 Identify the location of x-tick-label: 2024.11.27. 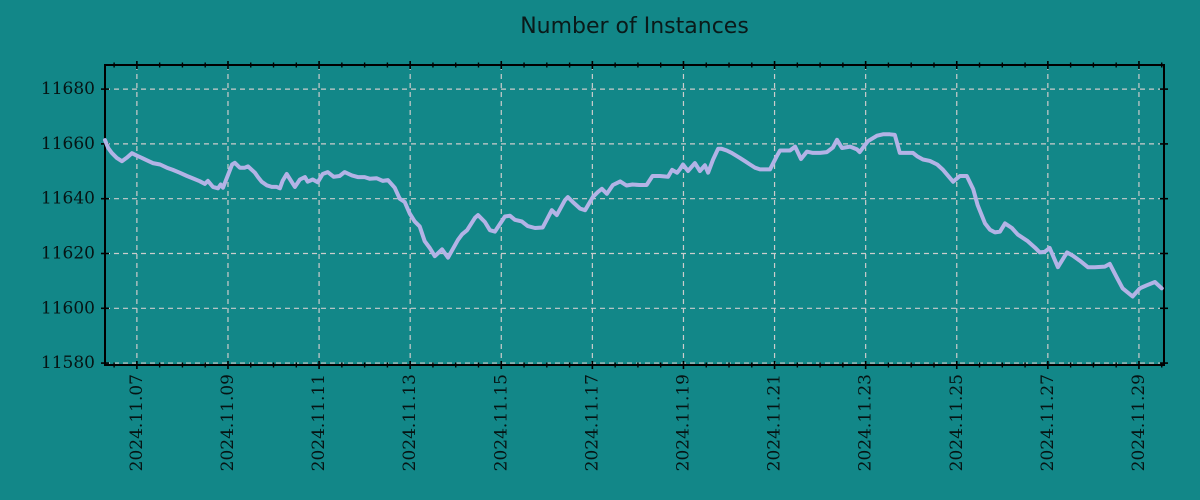
(1048, 422).